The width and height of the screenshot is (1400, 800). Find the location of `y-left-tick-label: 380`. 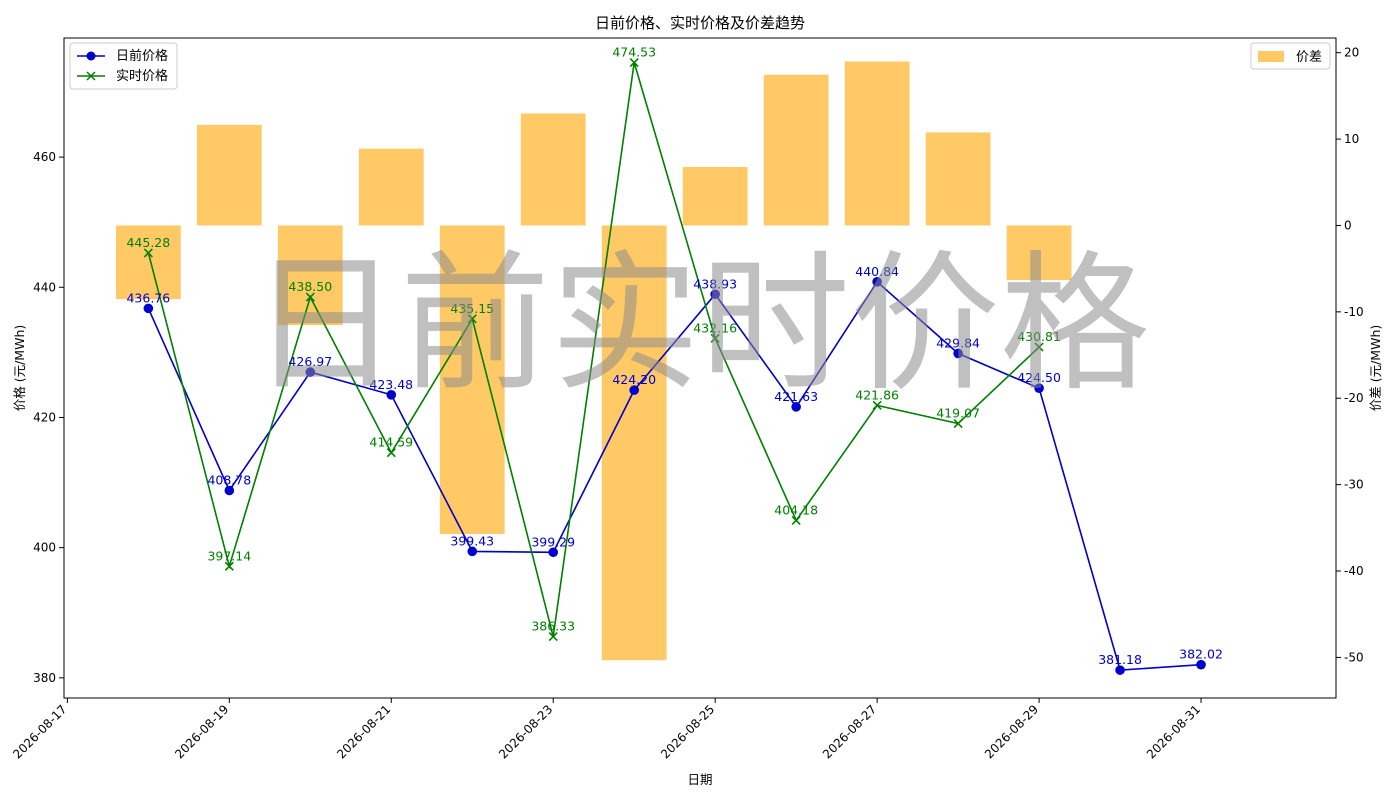

y-left-tick-label: 380 is located at coordinates (44, 678).